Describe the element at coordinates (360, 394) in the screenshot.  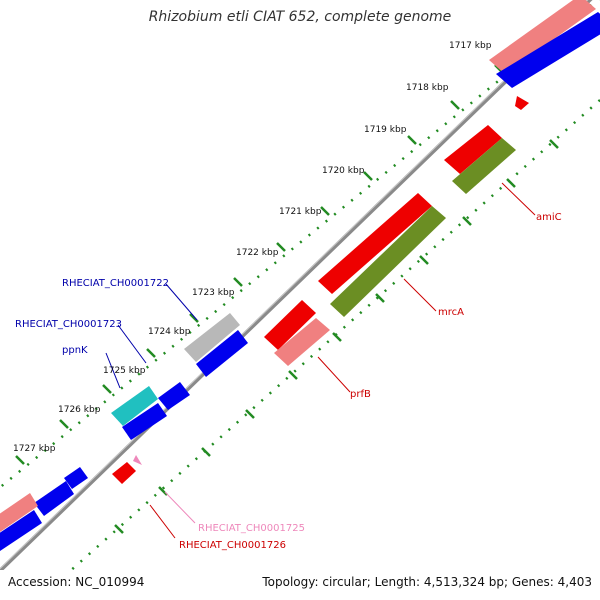
I see `gene-label-prfB: prfB` at that location.